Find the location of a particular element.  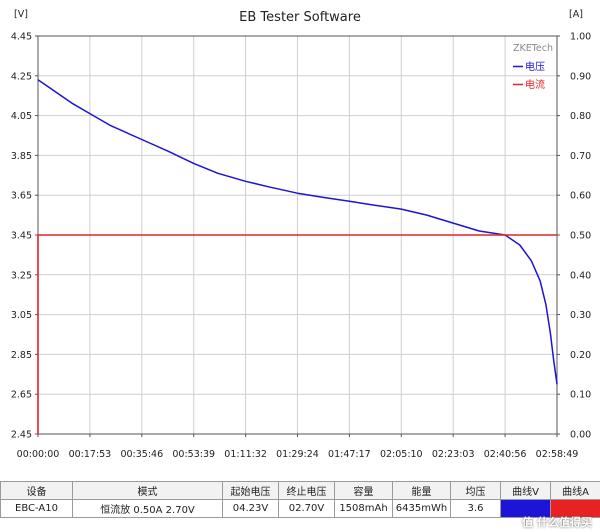

x-tick-label: 02:05:10 is located at coordinates (401, 454).